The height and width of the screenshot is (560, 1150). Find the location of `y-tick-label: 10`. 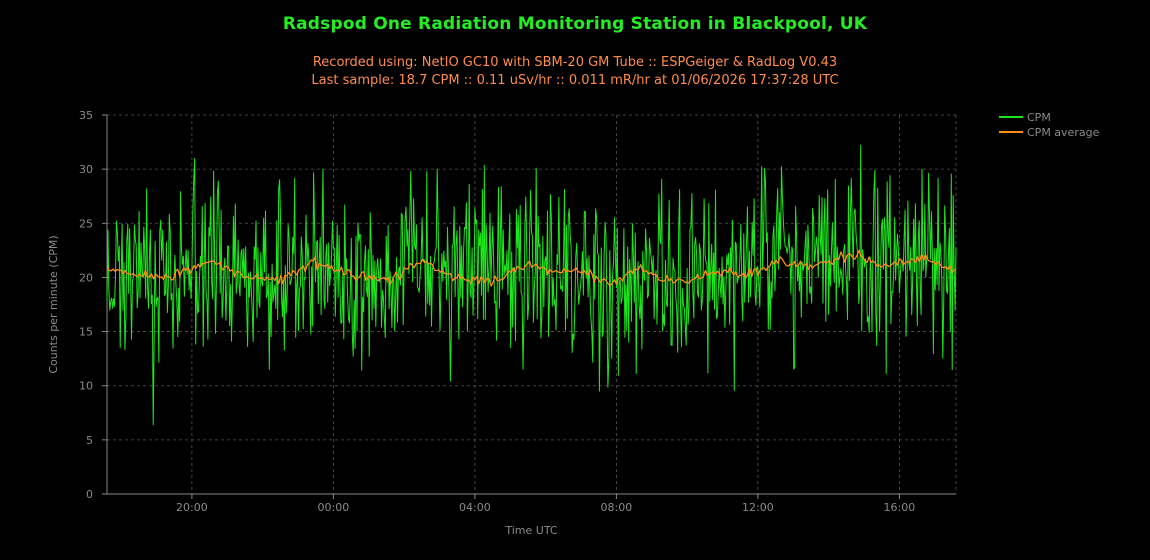

y-tick-label: 10 is located at coordinates (86, 386).